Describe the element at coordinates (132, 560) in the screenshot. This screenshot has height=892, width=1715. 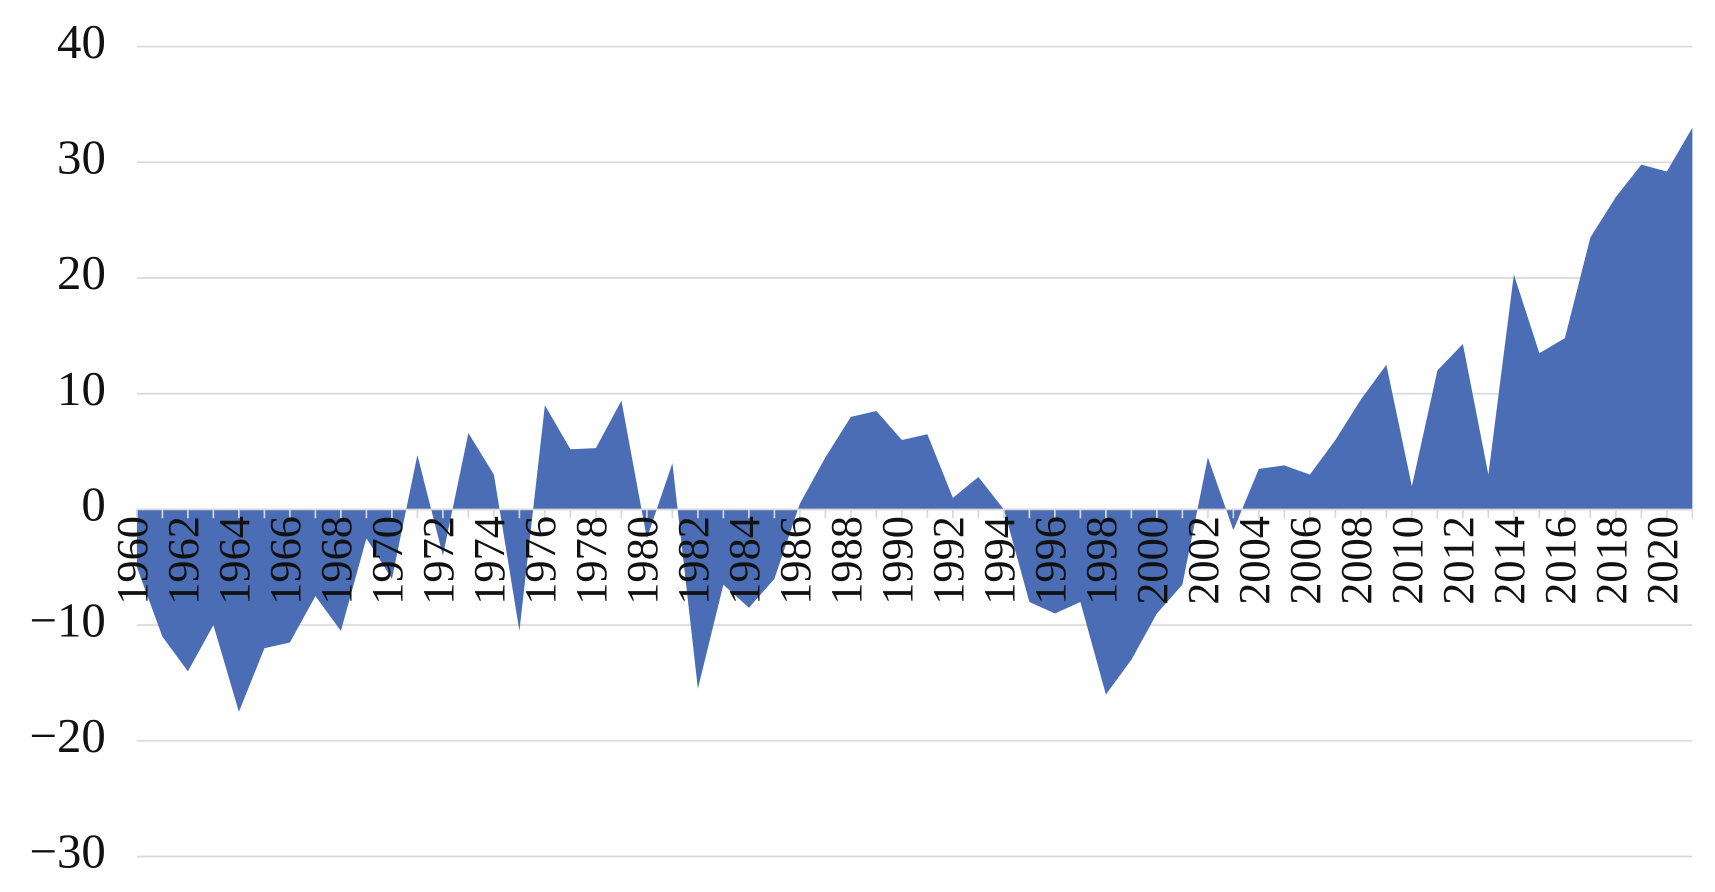
I see `x-tick-label: 1960` at that location.